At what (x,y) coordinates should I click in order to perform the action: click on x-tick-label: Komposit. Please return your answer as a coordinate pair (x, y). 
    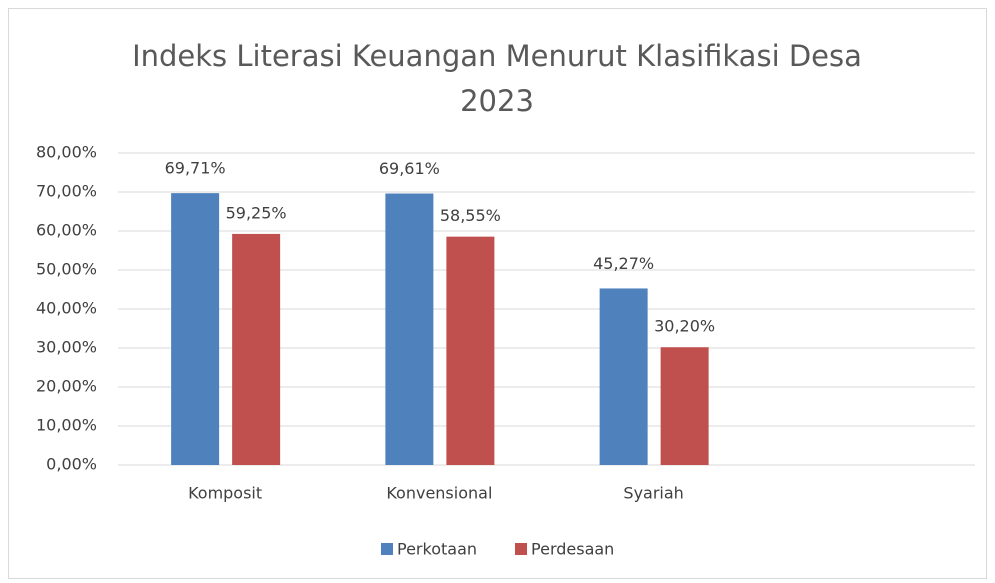
    Looking at the image, I should click on (225, 493).